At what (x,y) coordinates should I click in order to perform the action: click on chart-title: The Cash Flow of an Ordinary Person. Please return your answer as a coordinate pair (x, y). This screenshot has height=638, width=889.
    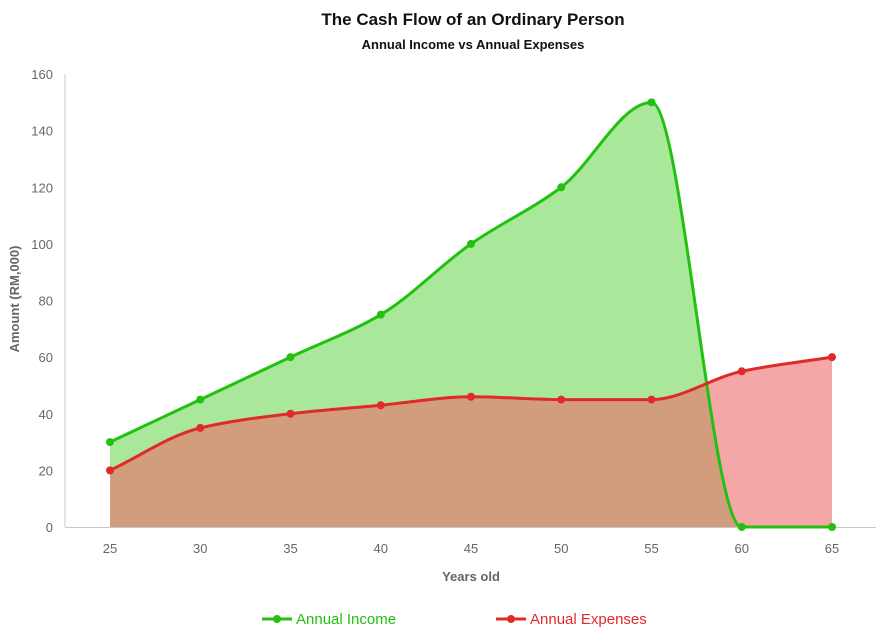
    Looking at the image, I should click on (472, 19).